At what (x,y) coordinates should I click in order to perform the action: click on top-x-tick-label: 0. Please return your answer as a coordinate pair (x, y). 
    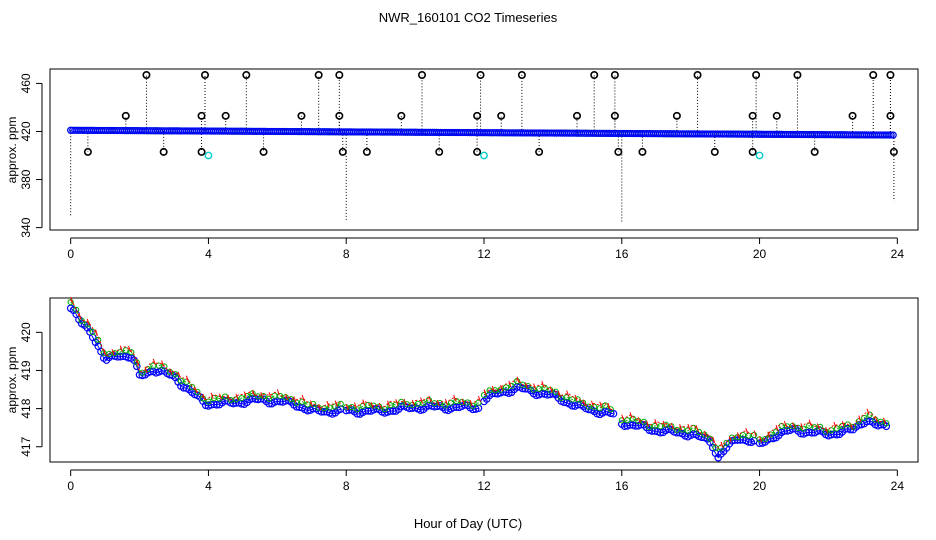
    Looking at the image, I should click on (70, 254).